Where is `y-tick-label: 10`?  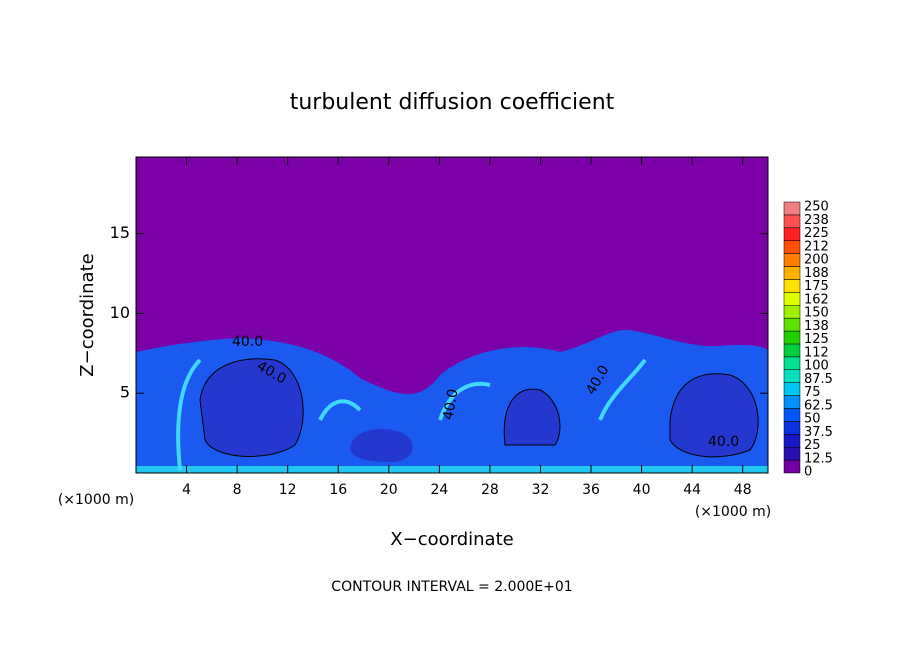
y-tick-label: 10 is located at coordinates (120, 312).